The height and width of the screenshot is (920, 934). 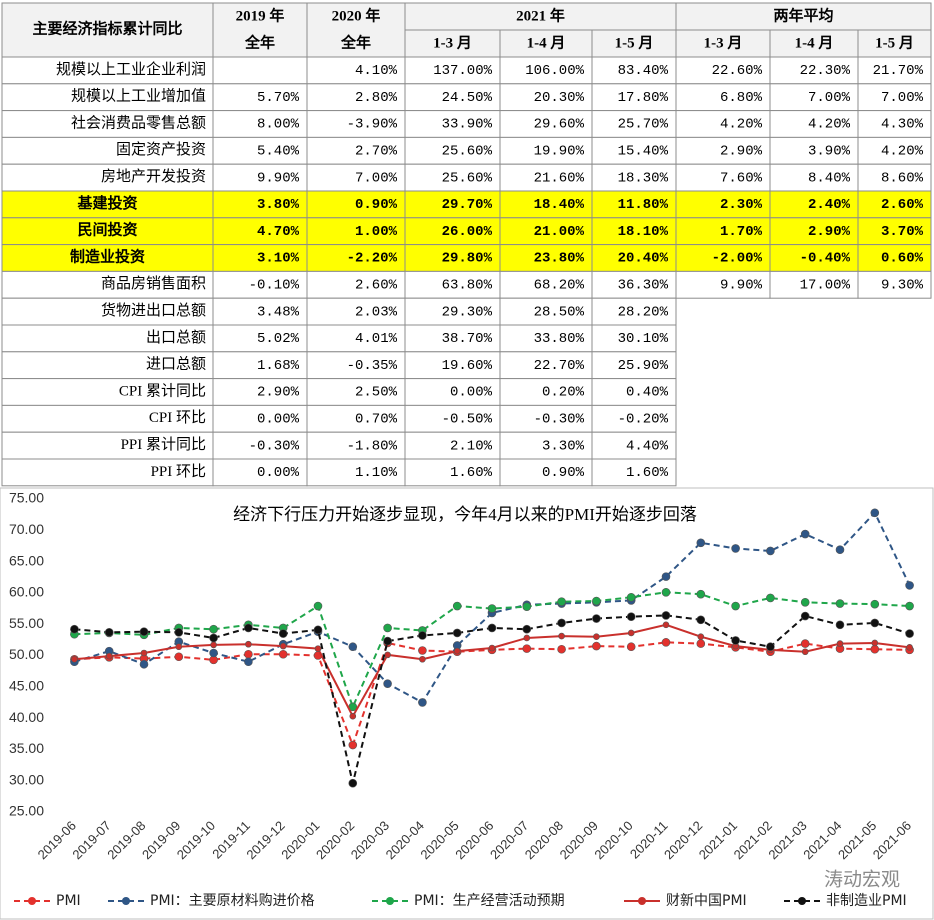 What do you see at coordinates (647, 473) in the screenshot?
I see `table-value: 1.60%` at bounding box center [647, 473].